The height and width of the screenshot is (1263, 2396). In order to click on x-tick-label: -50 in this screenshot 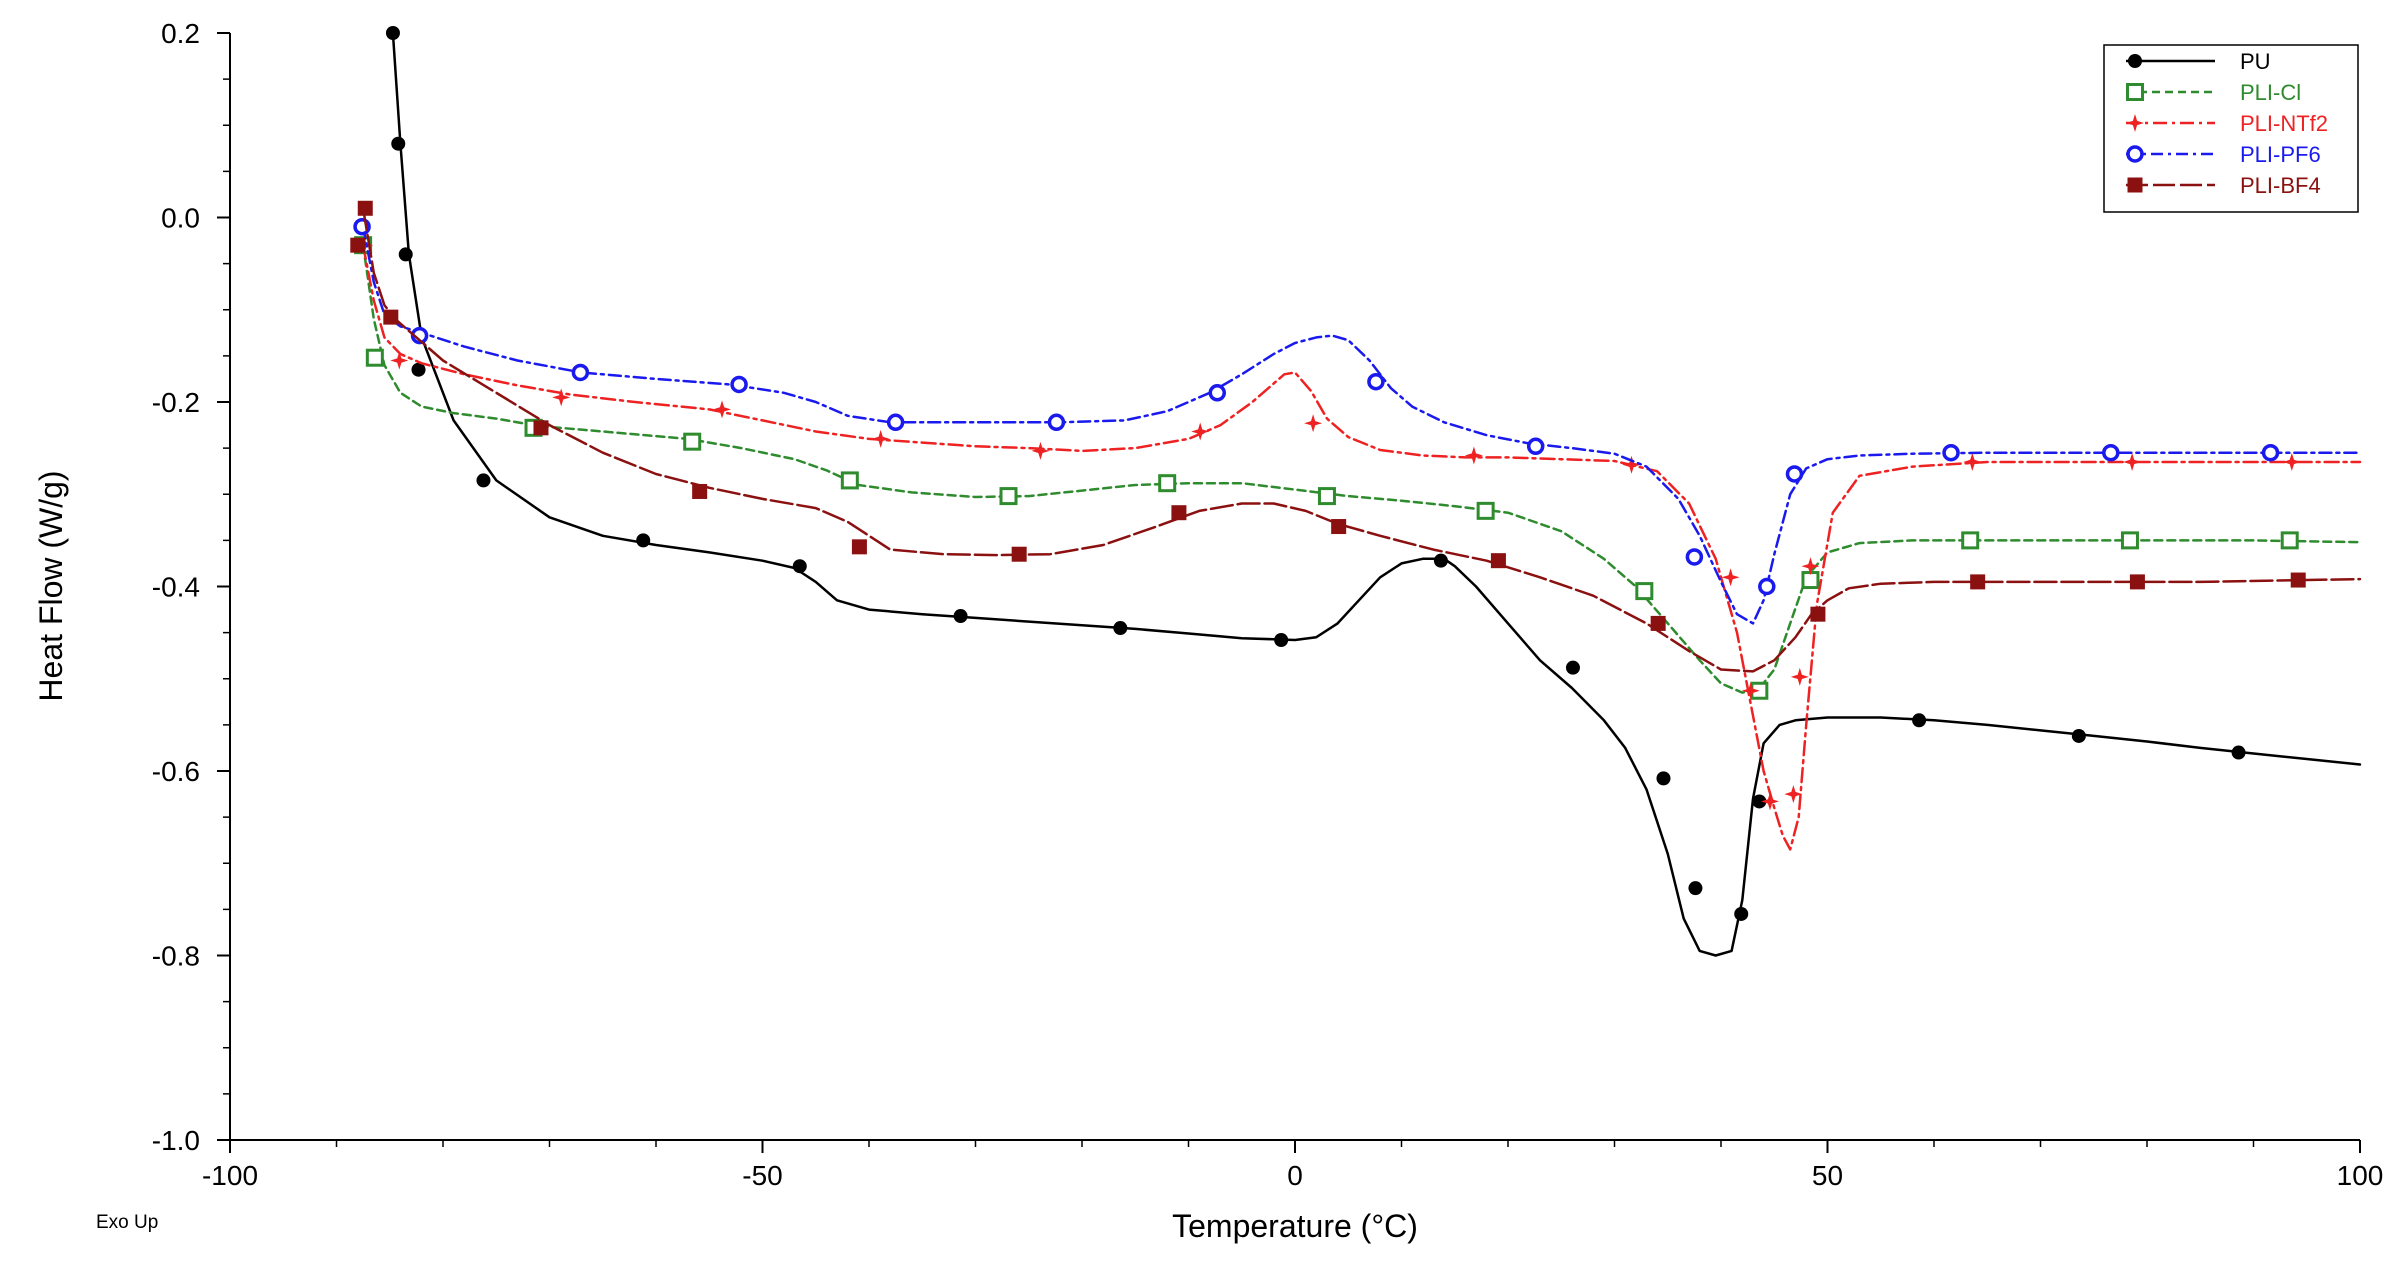, I will do `click(762, 1175)`.